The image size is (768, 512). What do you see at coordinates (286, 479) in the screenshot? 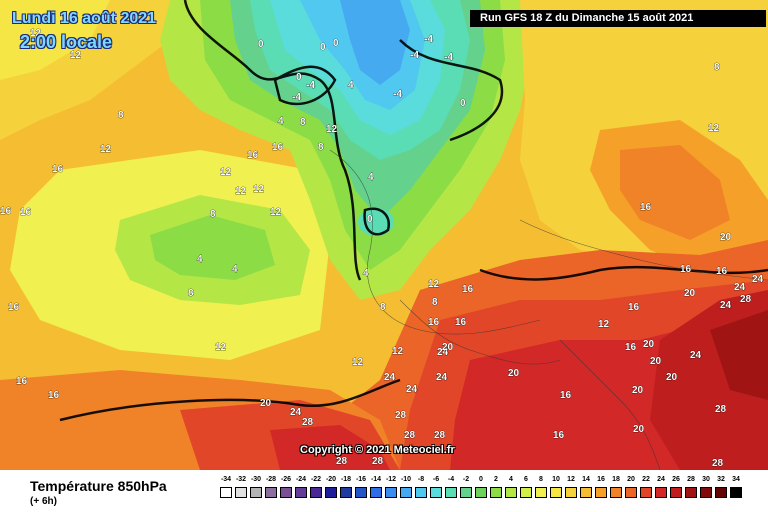
I see `scale-tick-label: -26` at bounding box center [286, 479].